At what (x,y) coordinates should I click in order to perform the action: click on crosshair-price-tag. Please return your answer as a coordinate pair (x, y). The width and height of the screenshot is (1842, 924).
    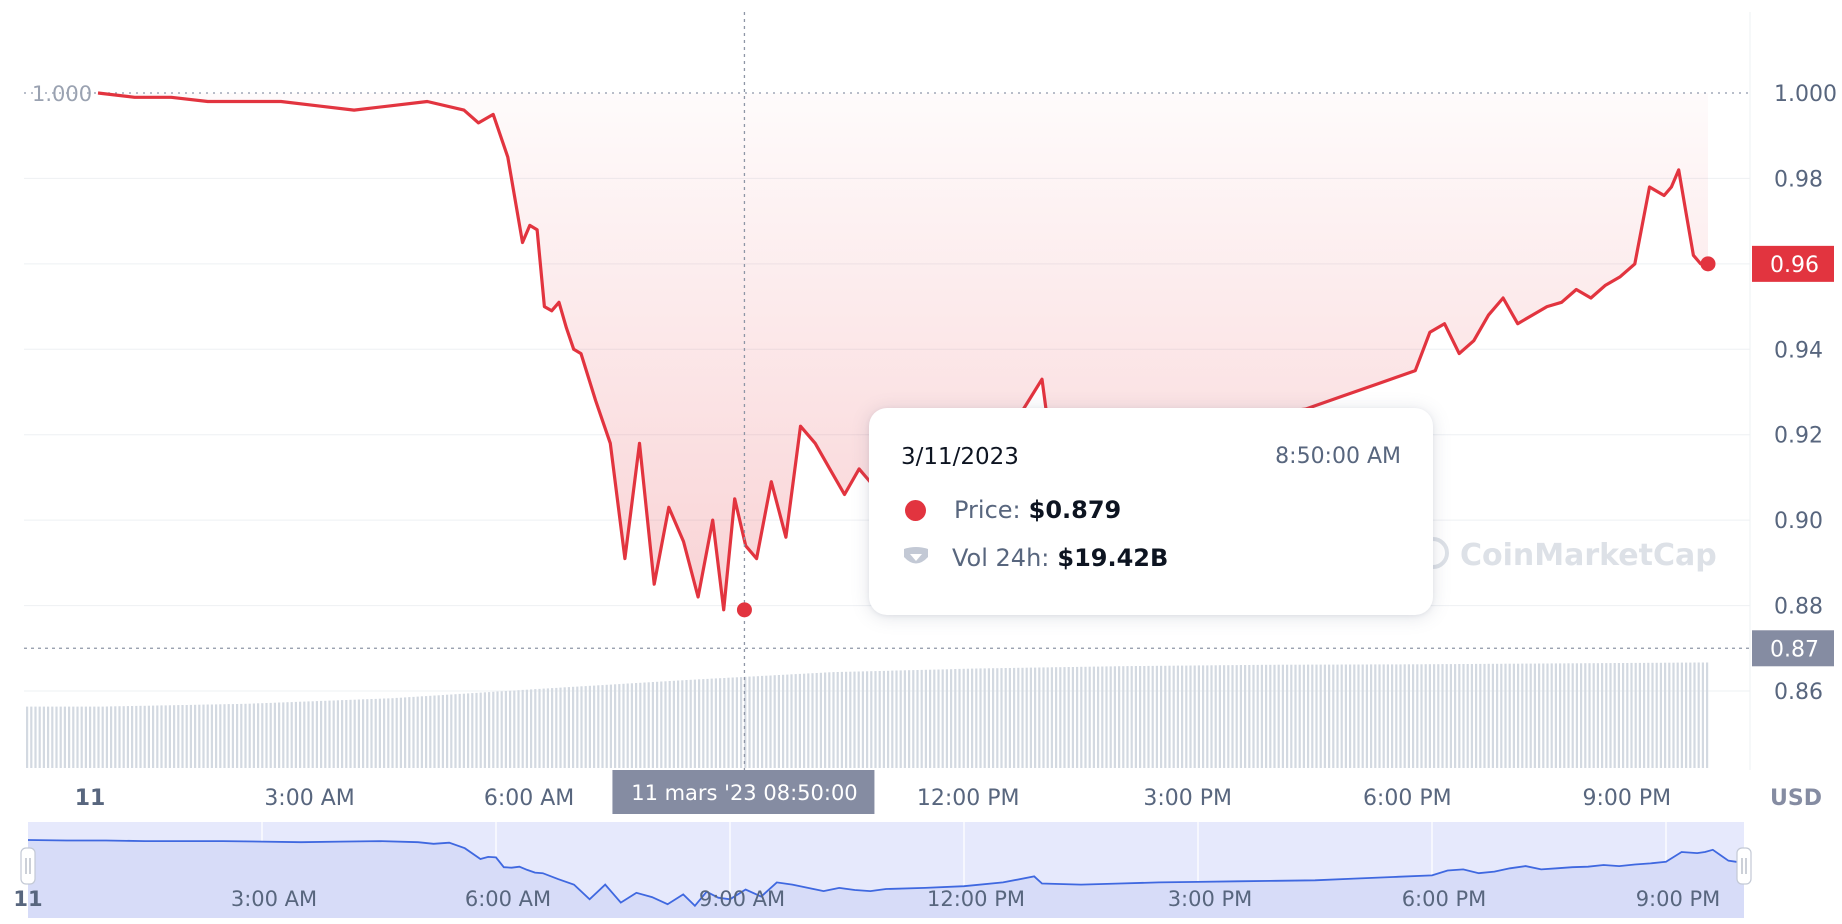
    Looking at the image, I should click on (1793, 648).